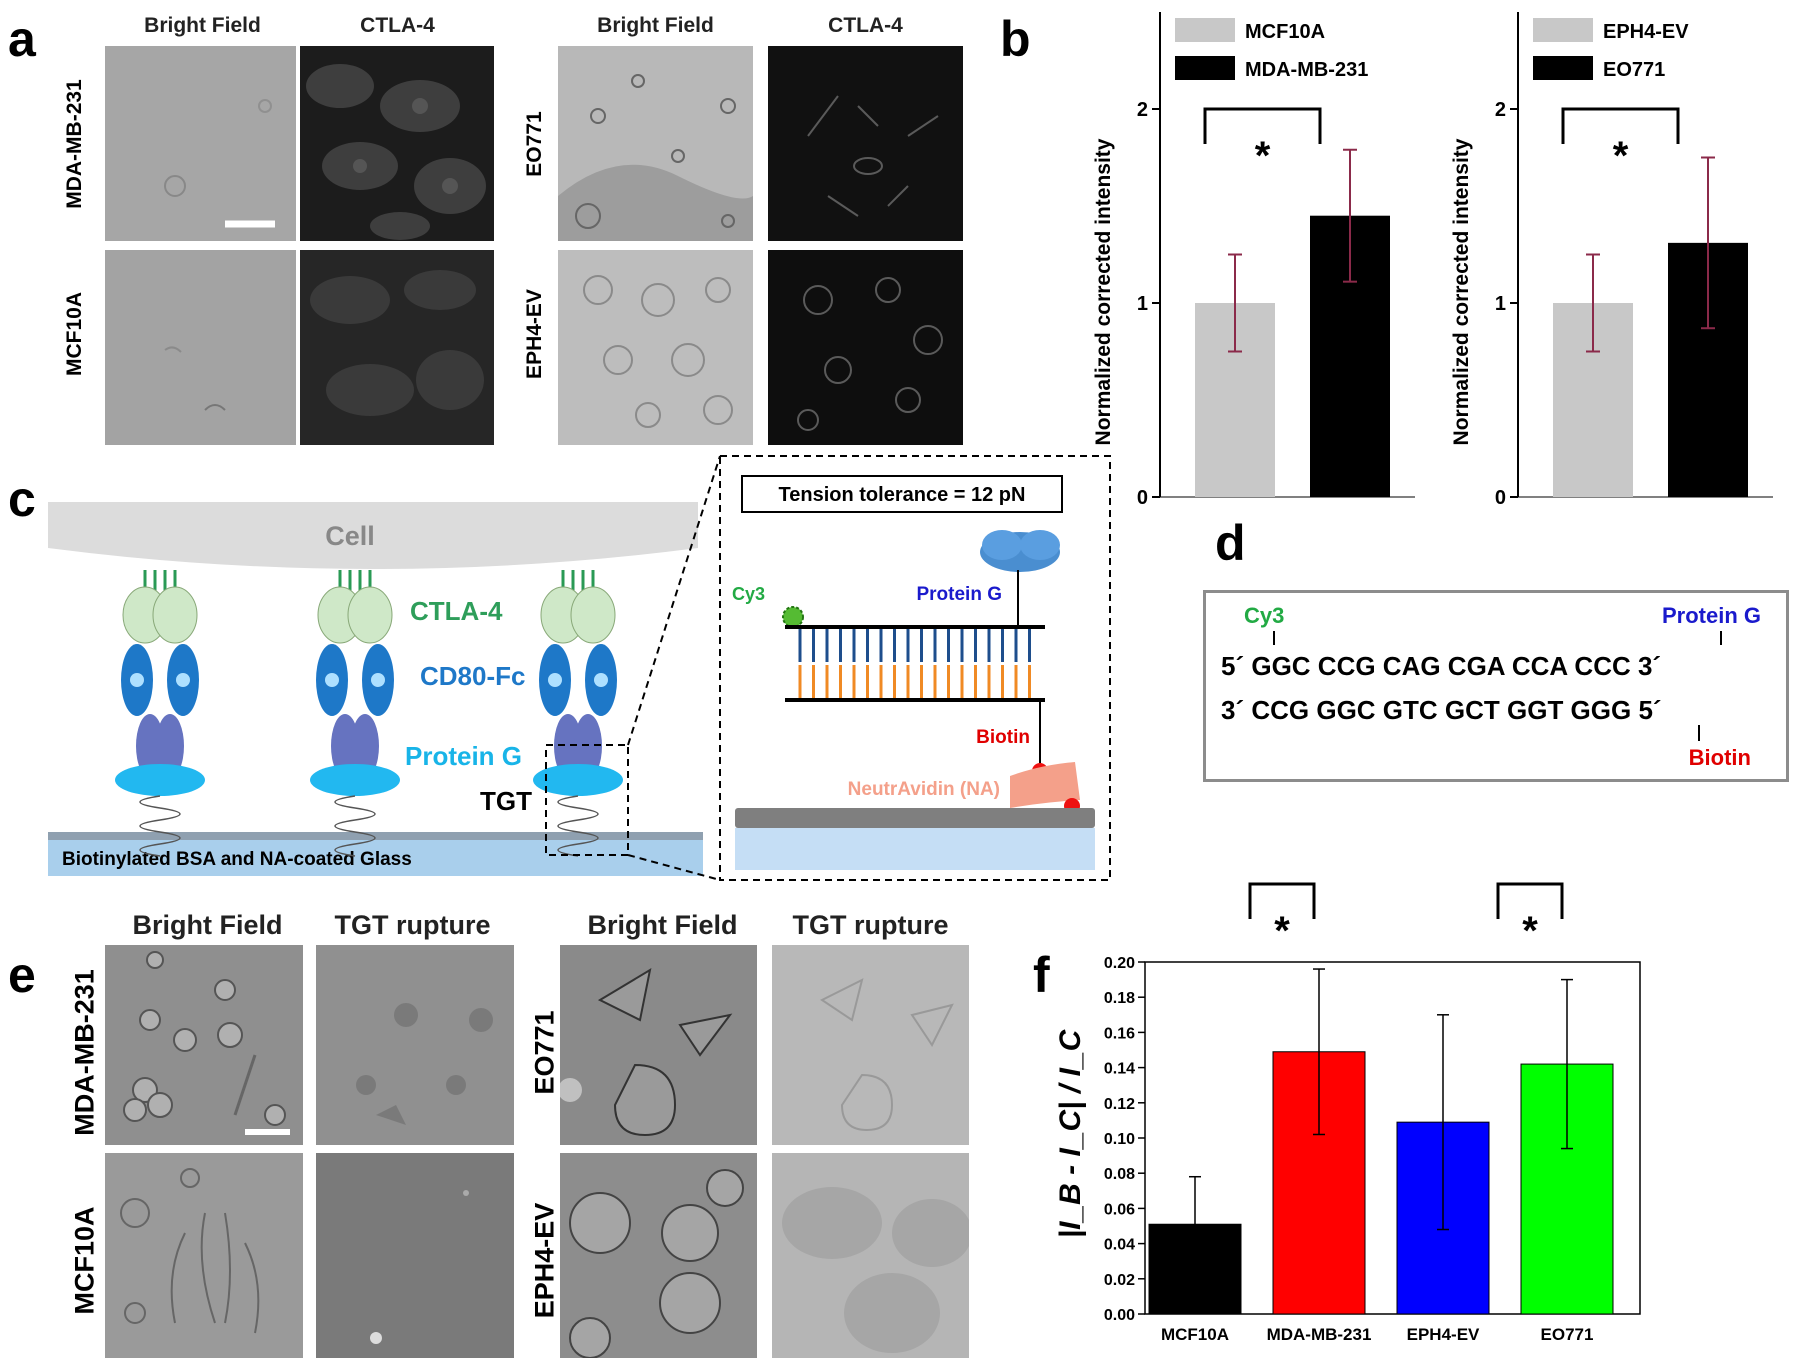 This screenshot has height=1361, width=1800. I want to click on zoom-box, so click(587, 800).